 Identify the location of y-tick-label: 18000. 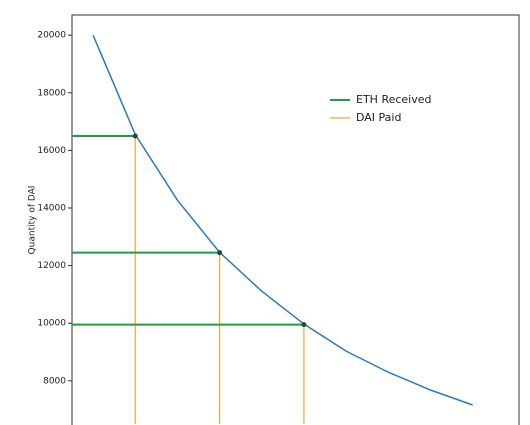
(51, 93).